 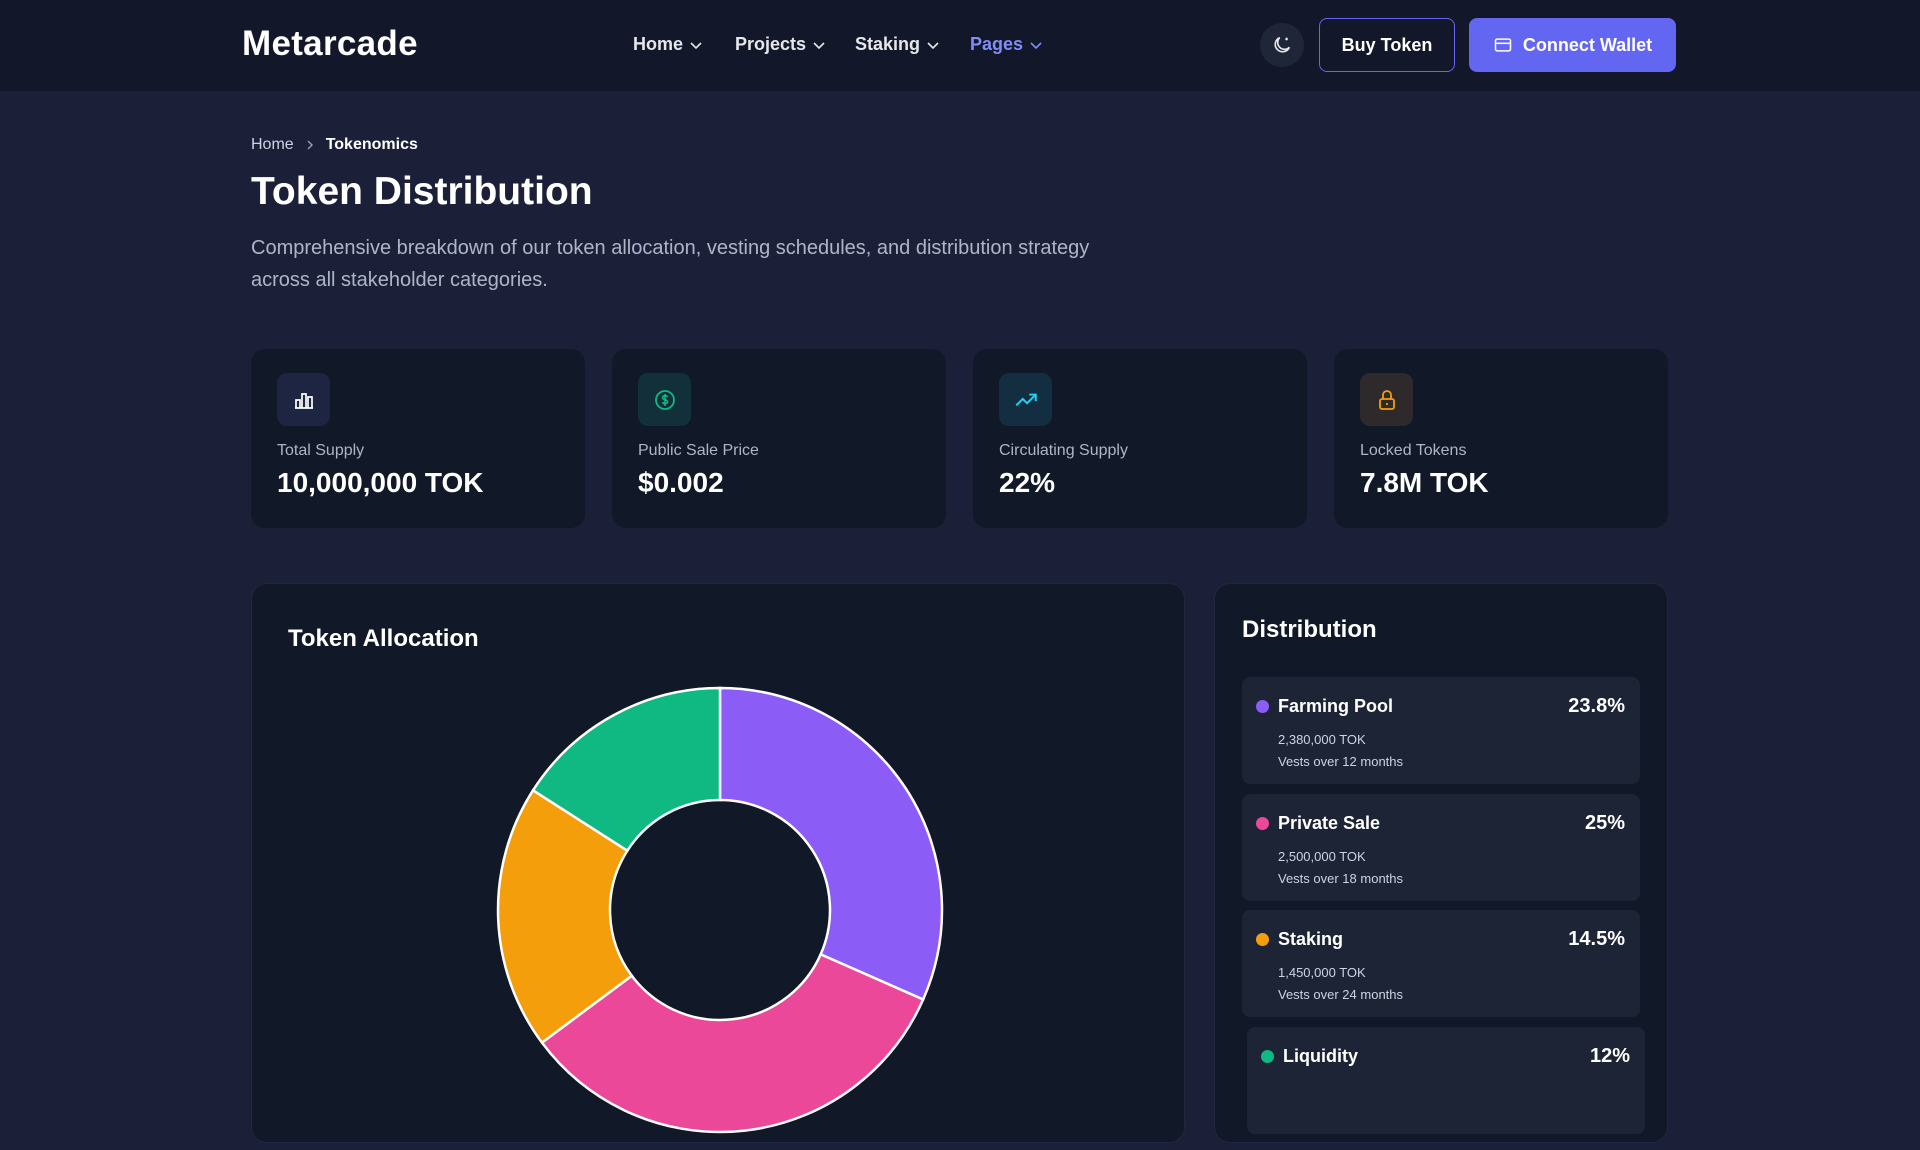 What do you see at coordinates (1413, 450) in the screenshot?
I see `stat-label: Locked Tokens` at bounding box center [1413, 450].